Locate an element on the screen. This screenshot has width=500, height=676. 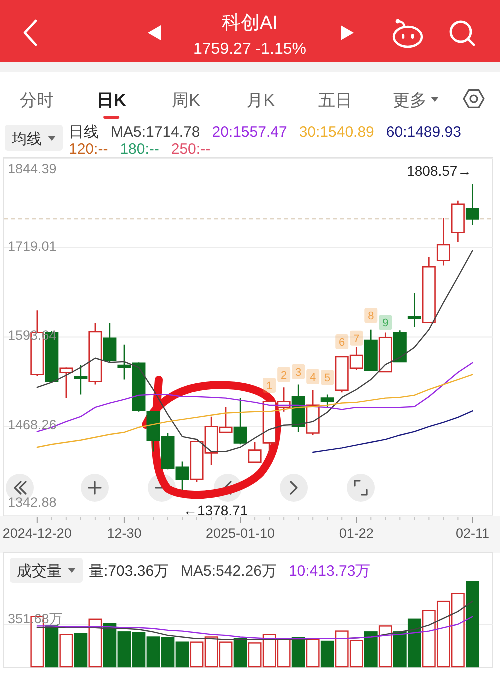
text: 分时 is located at coordinates (37, 100).